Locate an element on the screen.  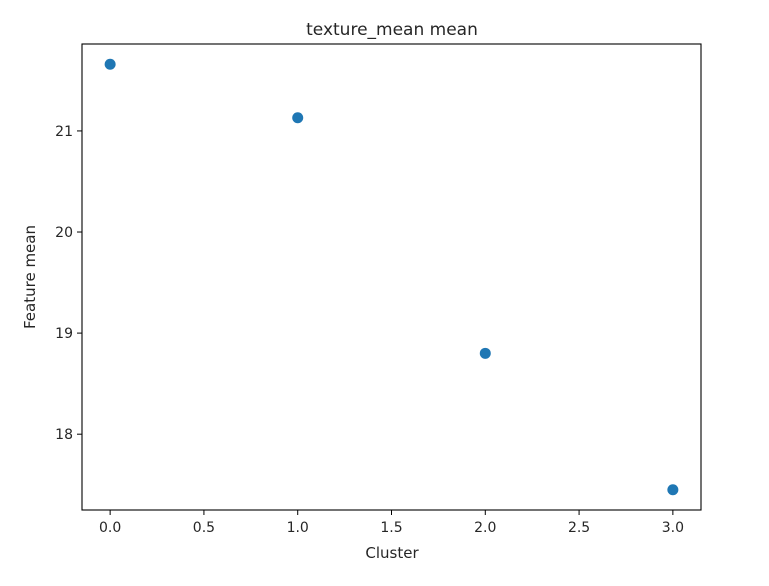
y-tick-label: 20 is located at coordinates (64, 233).